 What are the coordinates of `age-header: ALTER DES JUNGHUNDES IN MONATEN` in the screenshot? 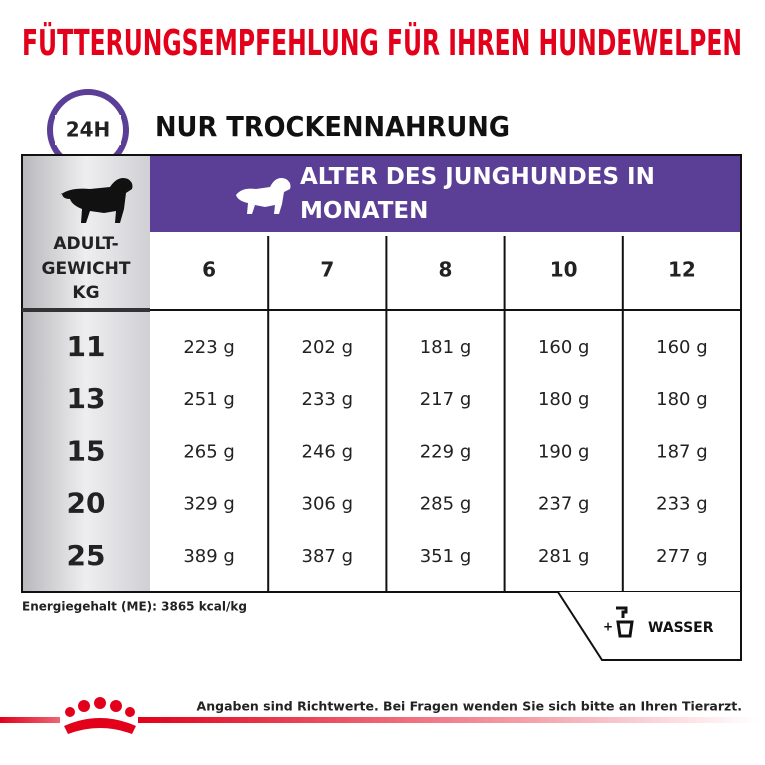 It's located at (477, 194).